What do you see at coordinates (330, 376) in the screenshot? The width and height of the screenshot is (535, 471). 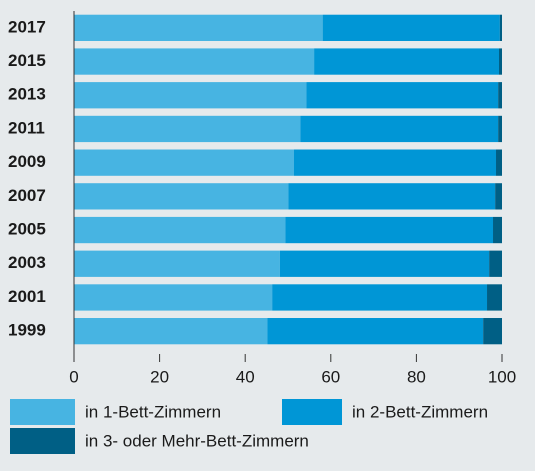 I see `x-tick-label: 60` at bounding box center [330, 376].